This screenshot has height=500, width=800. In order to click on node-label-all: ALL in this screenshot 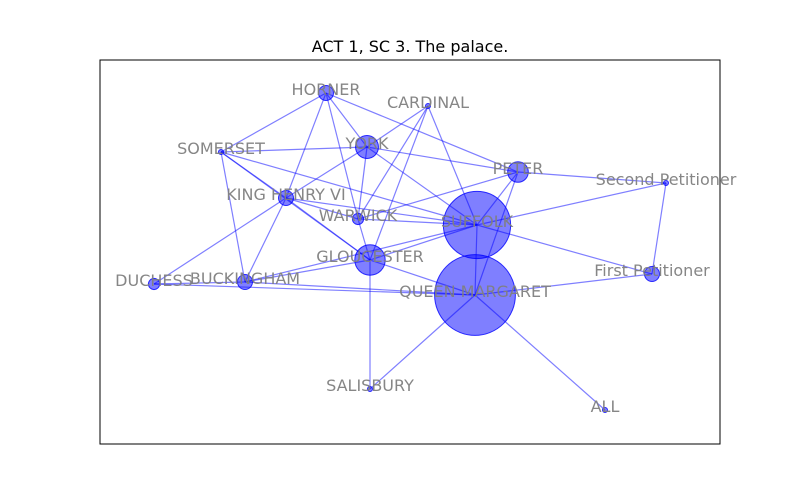, I will do `click(605, 406)`.